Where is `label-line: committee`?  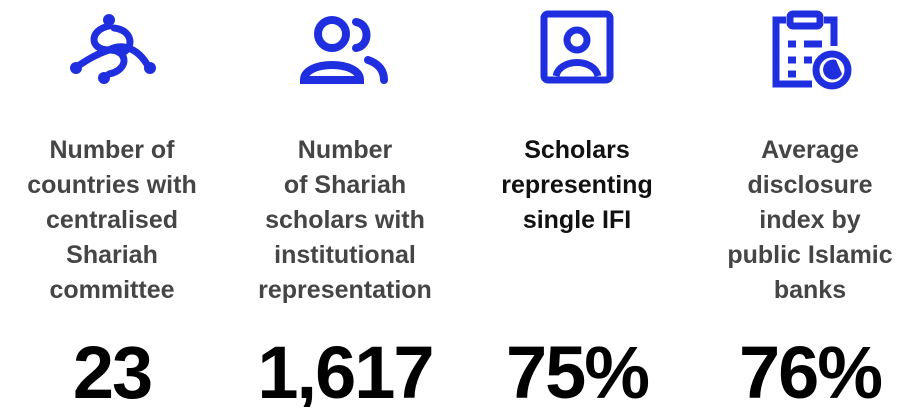
label-line: committee is located at coordinates (112, 290).